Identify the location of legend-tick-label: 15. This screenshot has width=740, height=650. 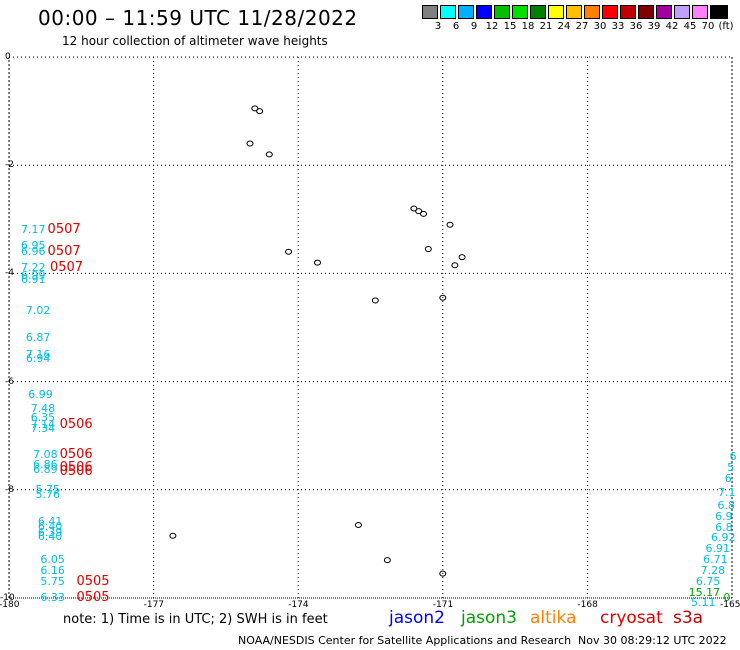
(510, 26).